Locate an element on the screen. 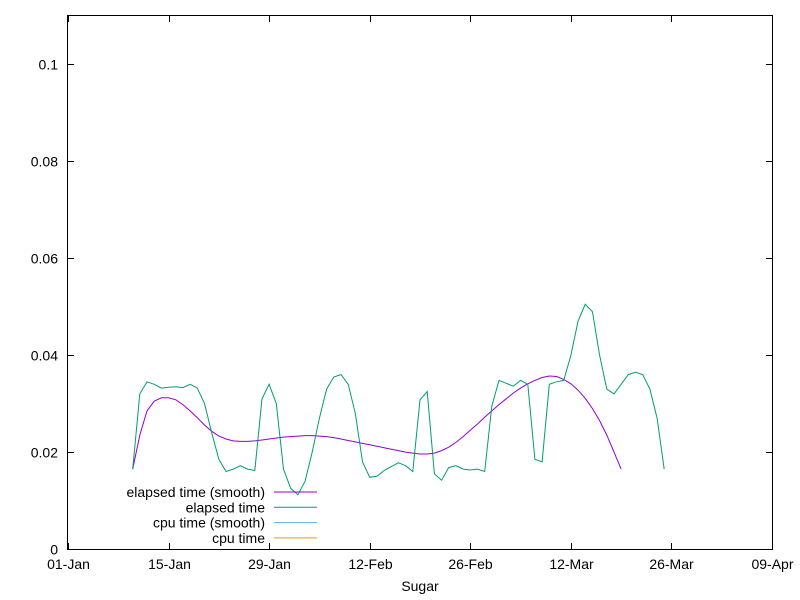 This screenshot has height=600, width=800. x-tick-label: 26-Feb is located at coordinates (470, 564).